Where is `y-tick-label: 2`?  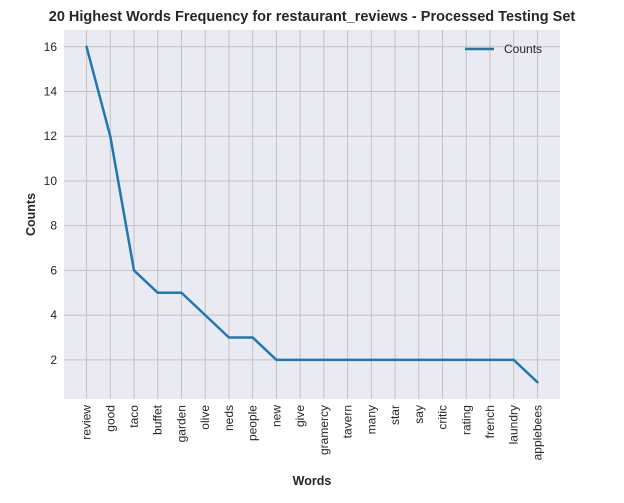
y-tick-label: 2 is located at coordinates (53, 360).